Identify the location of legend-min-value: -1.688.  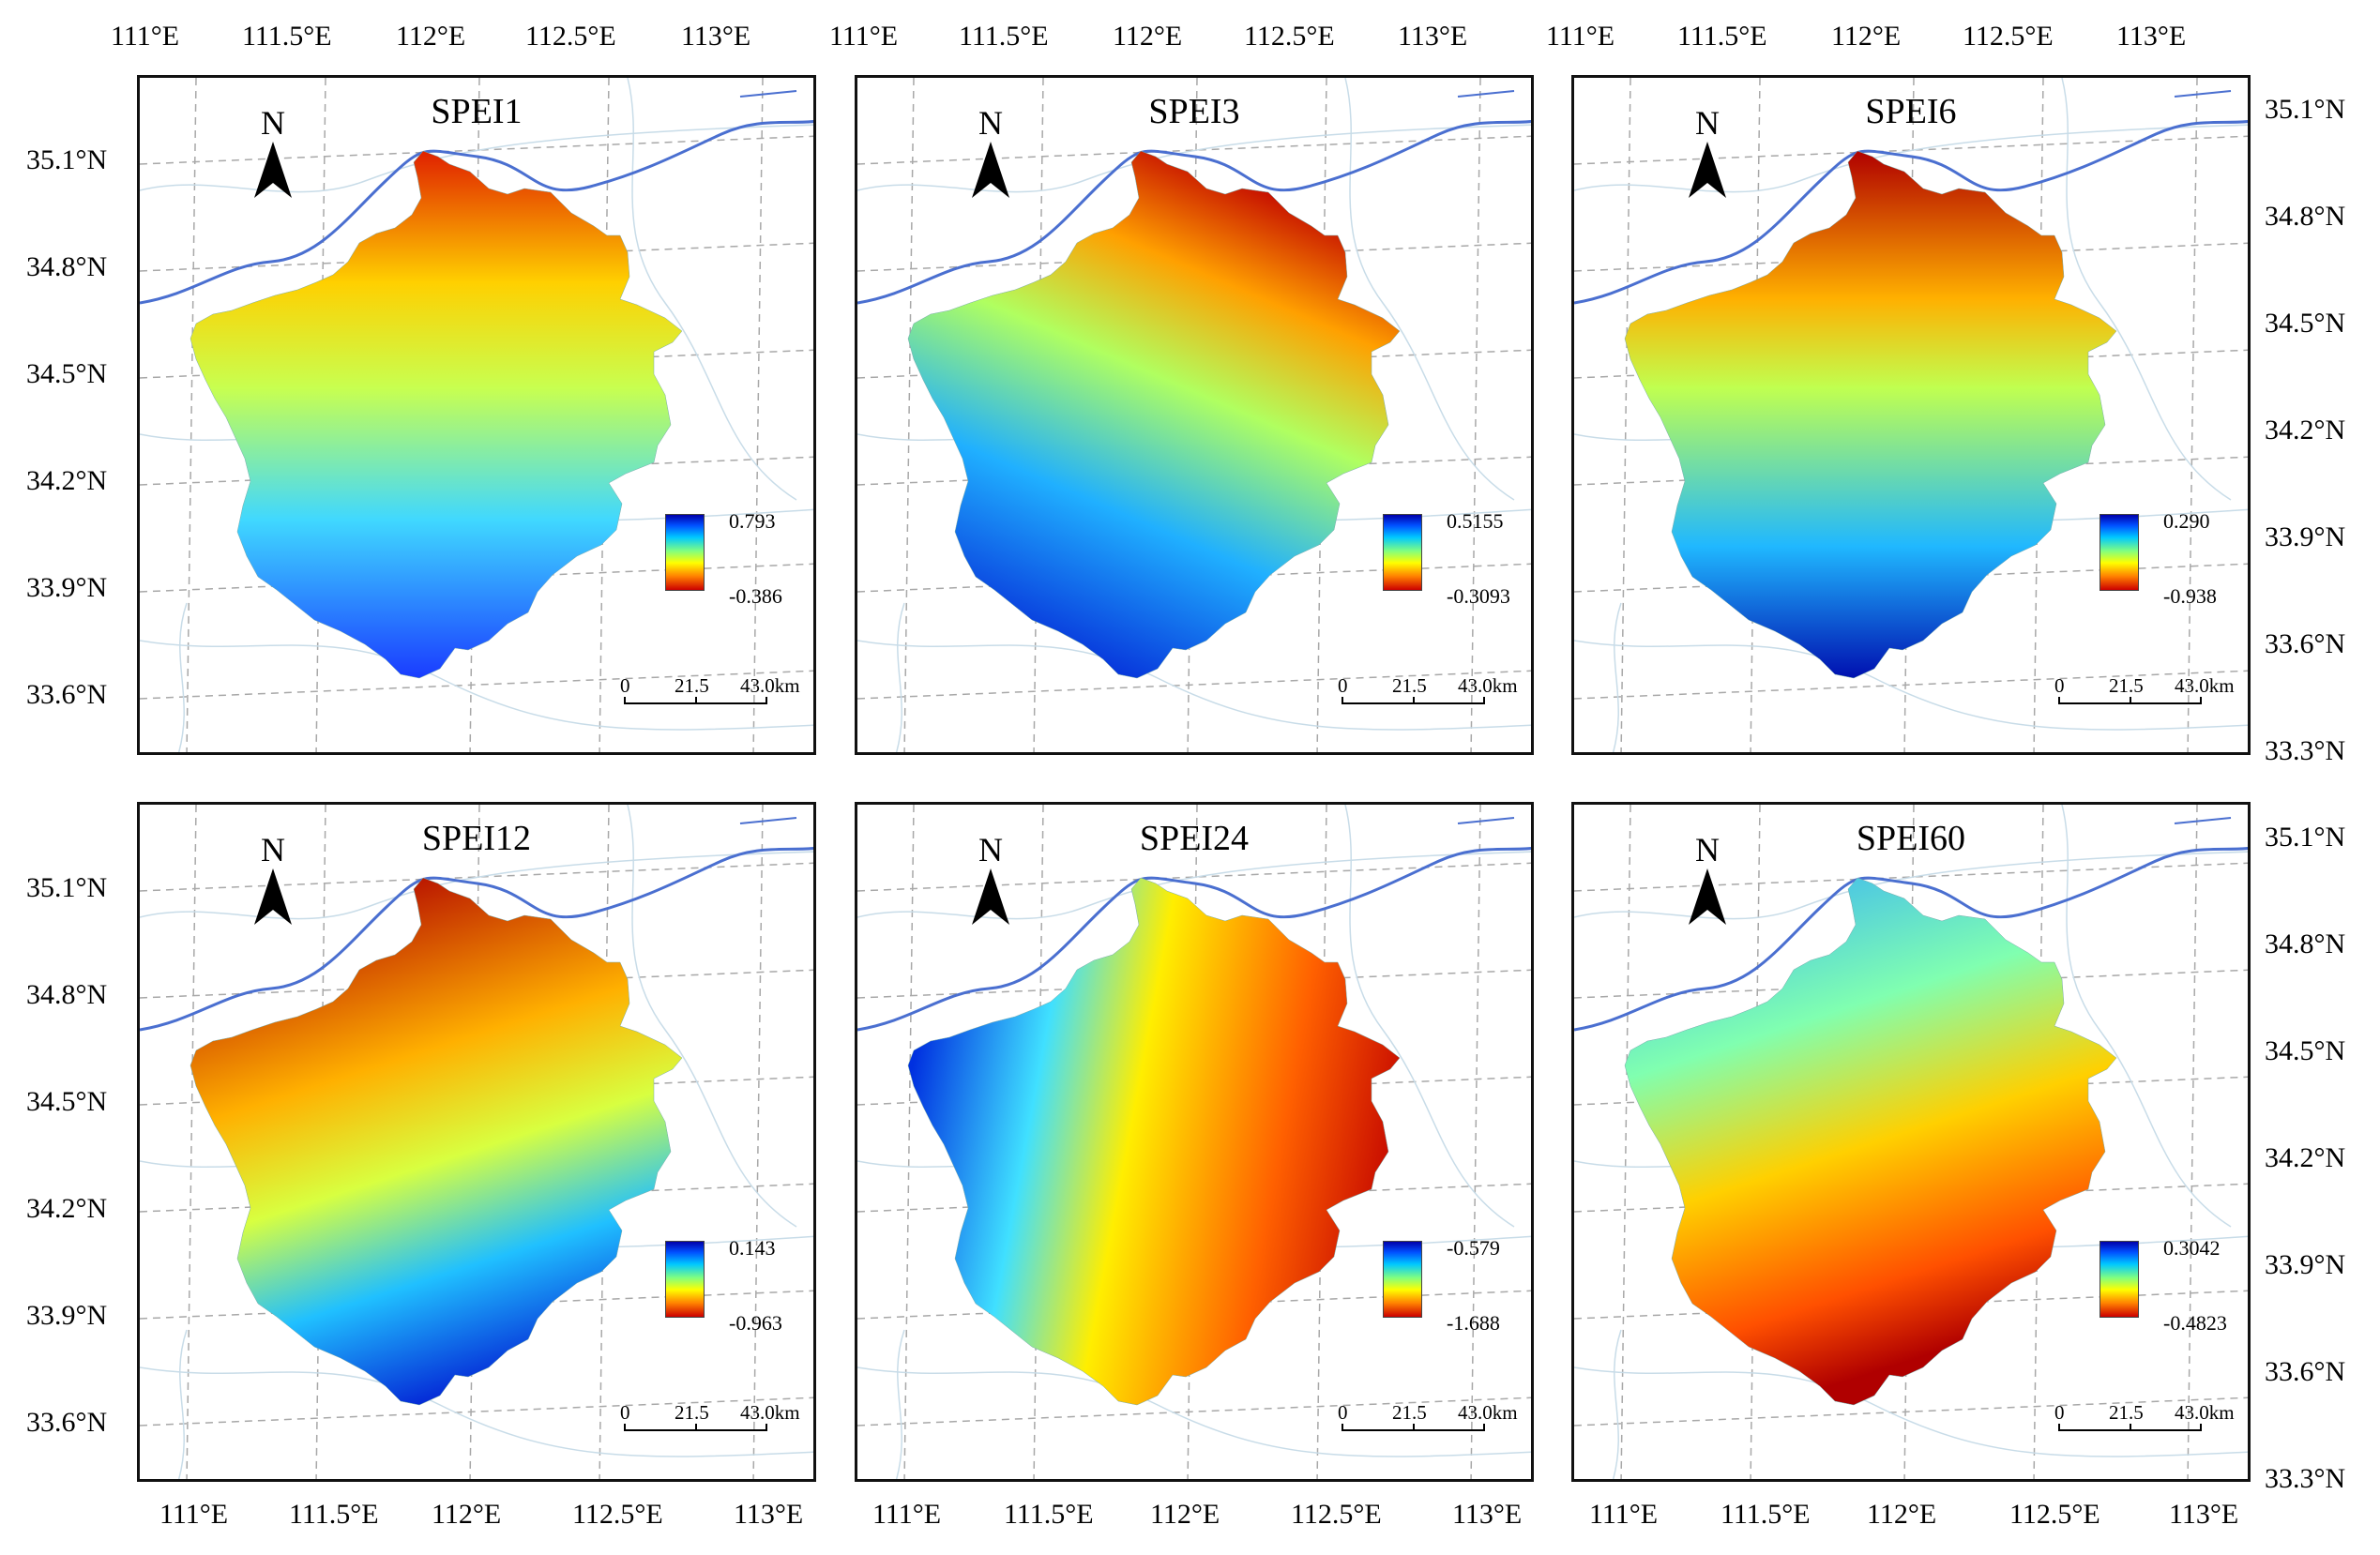
(1473, 1324).